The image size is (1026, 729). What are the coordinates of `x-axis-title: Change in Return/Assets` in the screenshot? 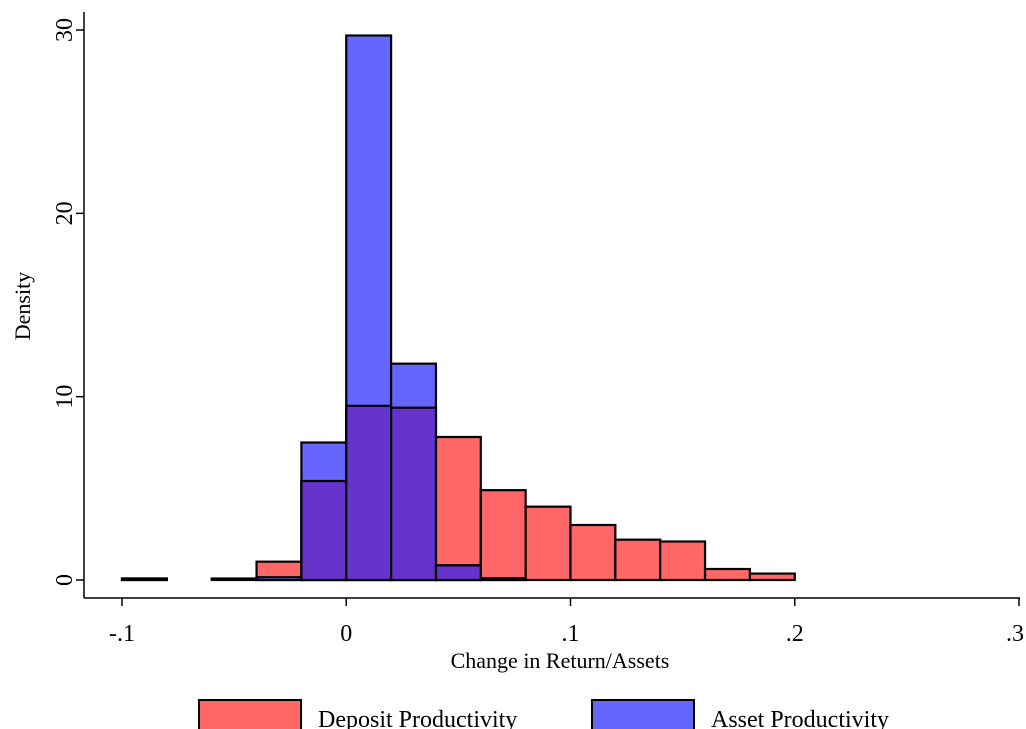 It's located at (560, 660).